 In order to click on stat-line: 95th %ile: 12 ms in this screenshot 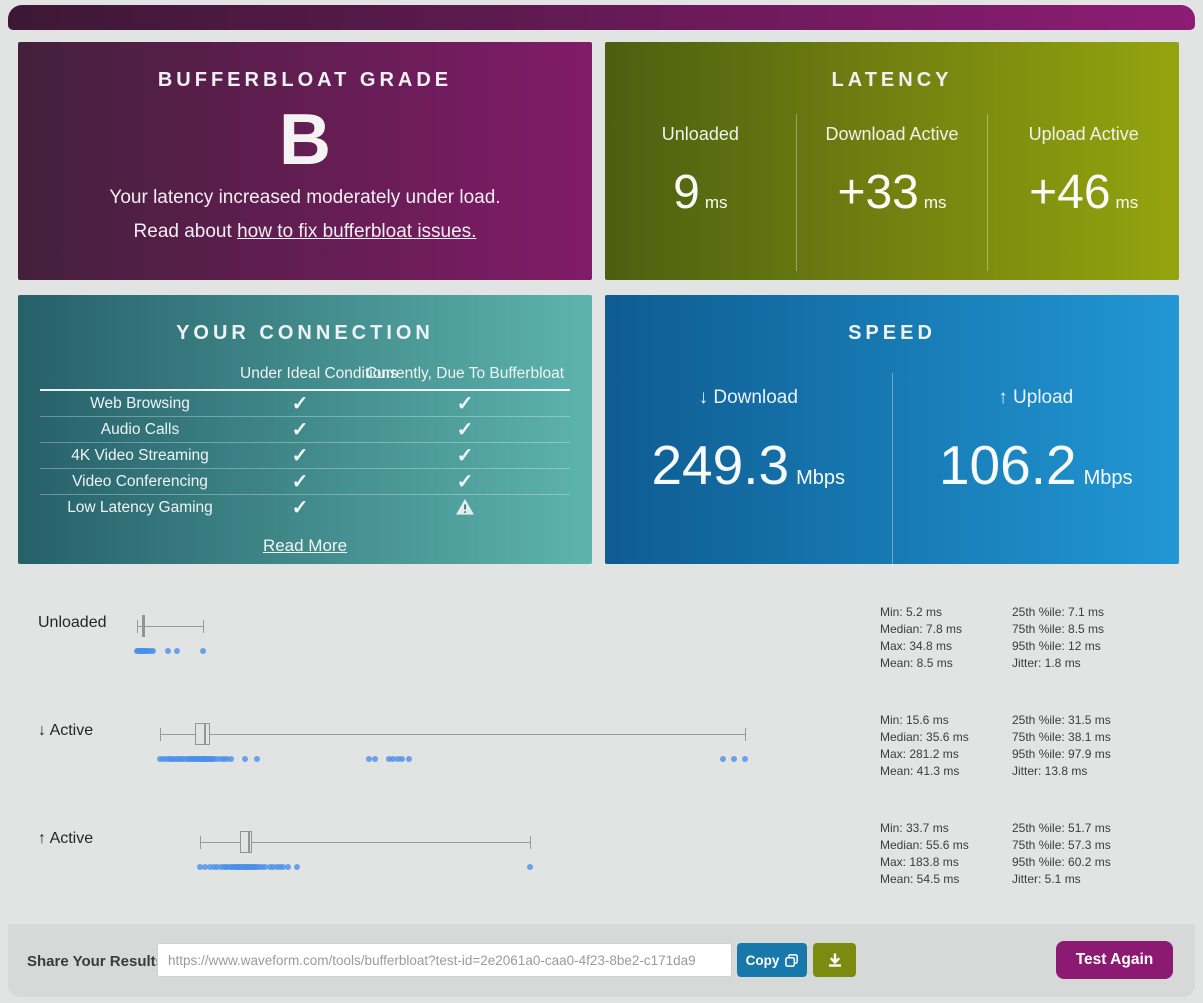, I will do `click(1056, 646)`.